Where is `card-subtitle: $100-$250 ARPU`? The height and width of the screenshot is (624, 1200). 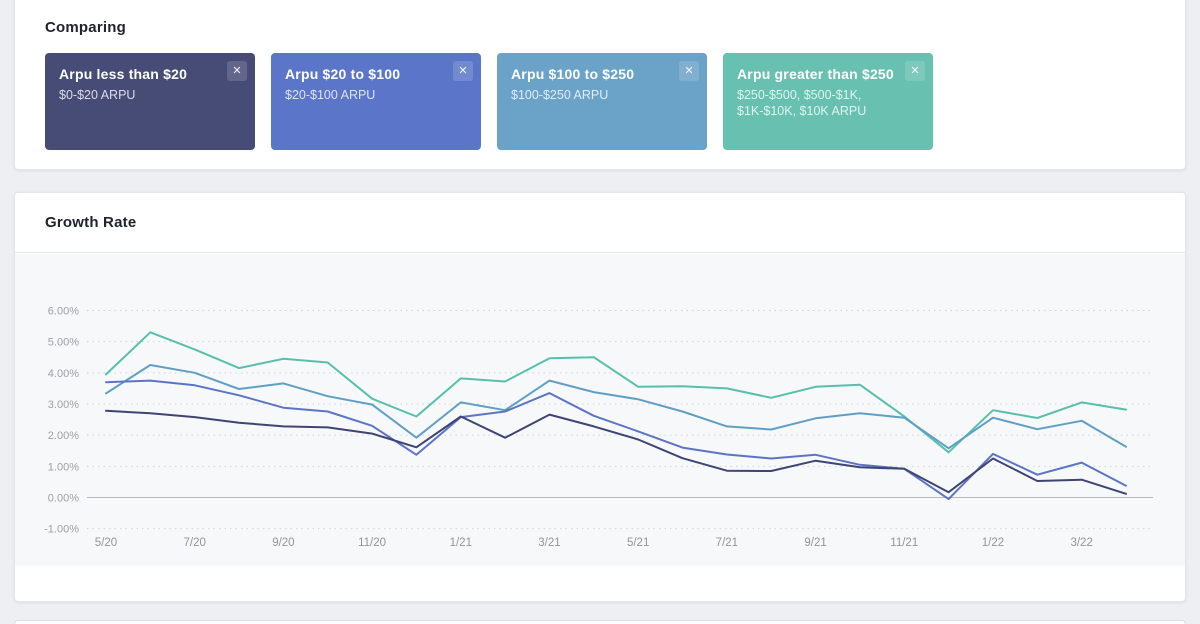
card-subtitle: $100-$250 ARPU is located at coordinates (560, 94).